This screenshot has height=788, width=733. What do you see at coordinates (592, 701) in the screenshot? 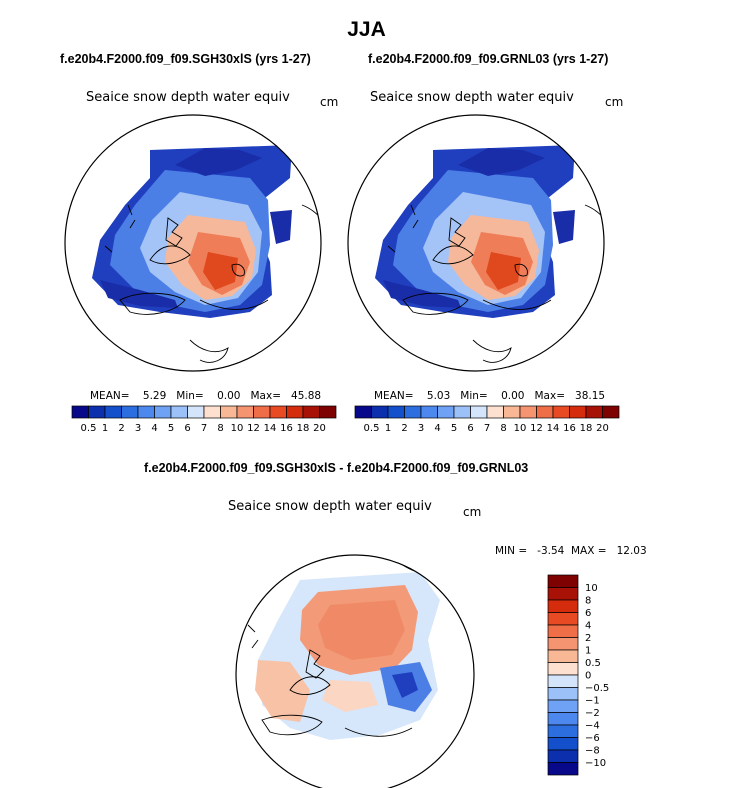
I see `diff-colorbar-tick-label: −1` at bounding box center [592, 701].